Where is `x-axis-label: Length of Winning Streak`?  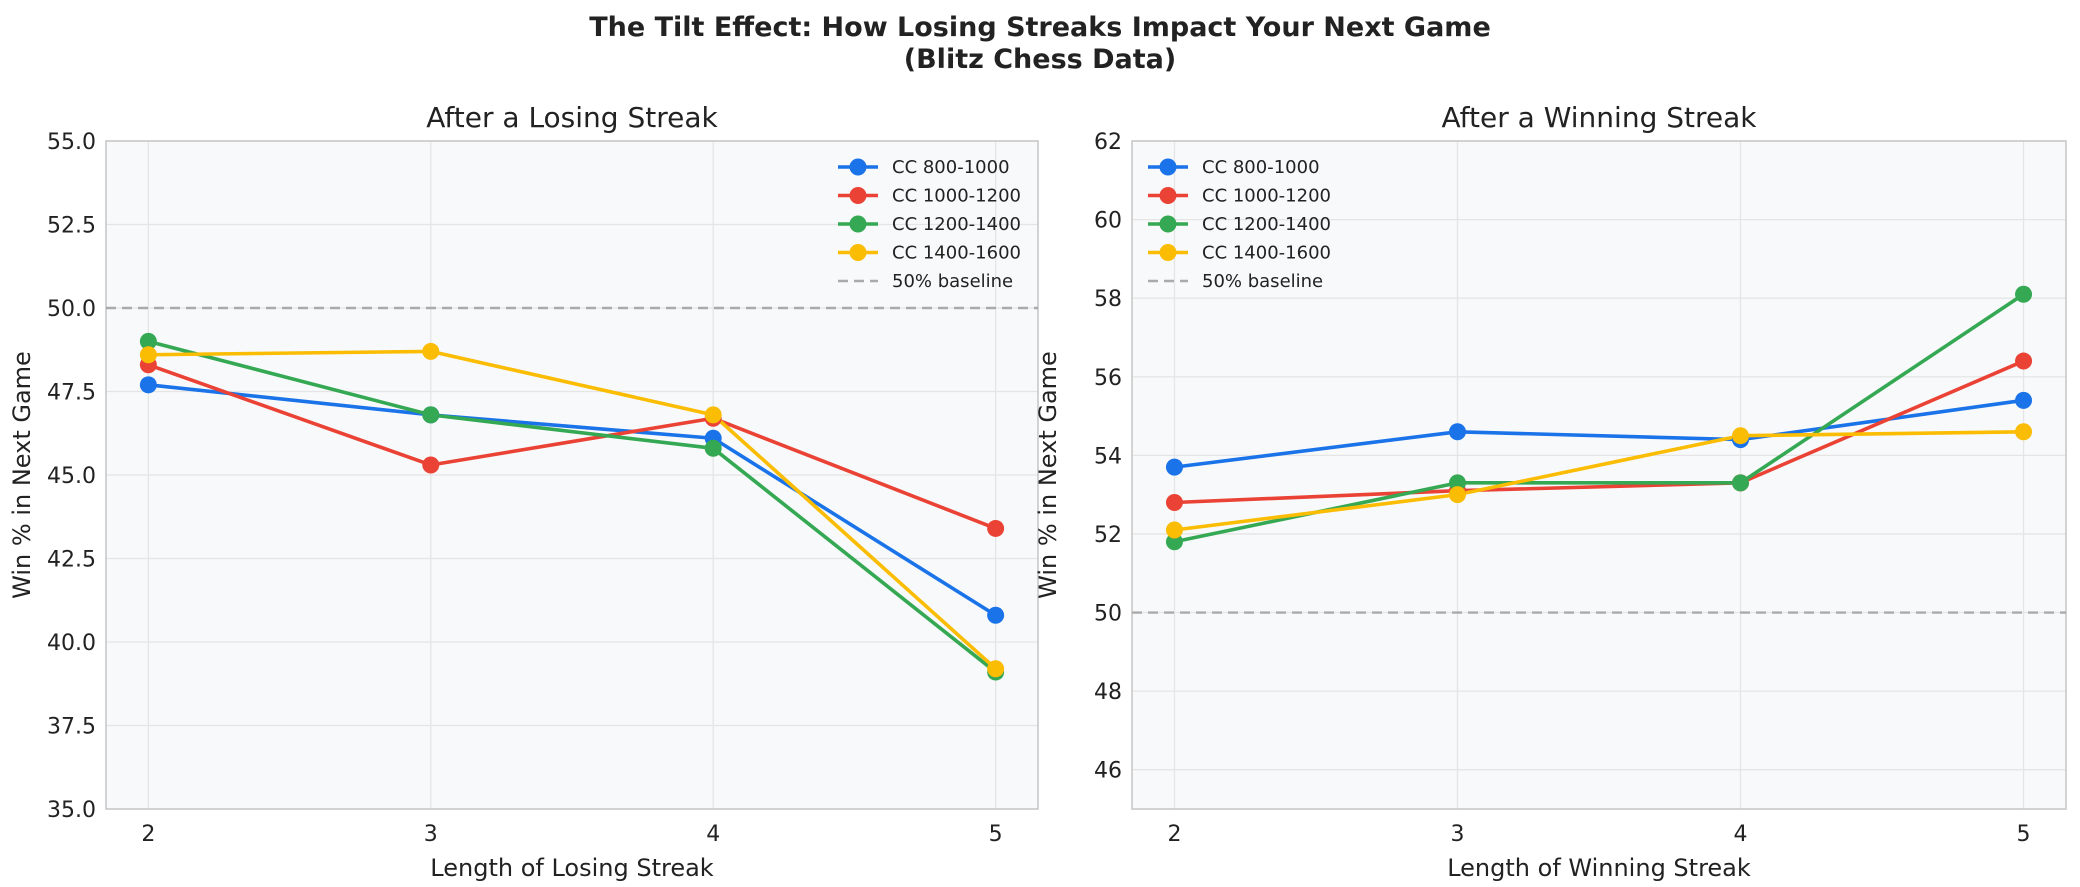
x-axis-label: Length of Winning Streak is located at coordinates (1599, 868).